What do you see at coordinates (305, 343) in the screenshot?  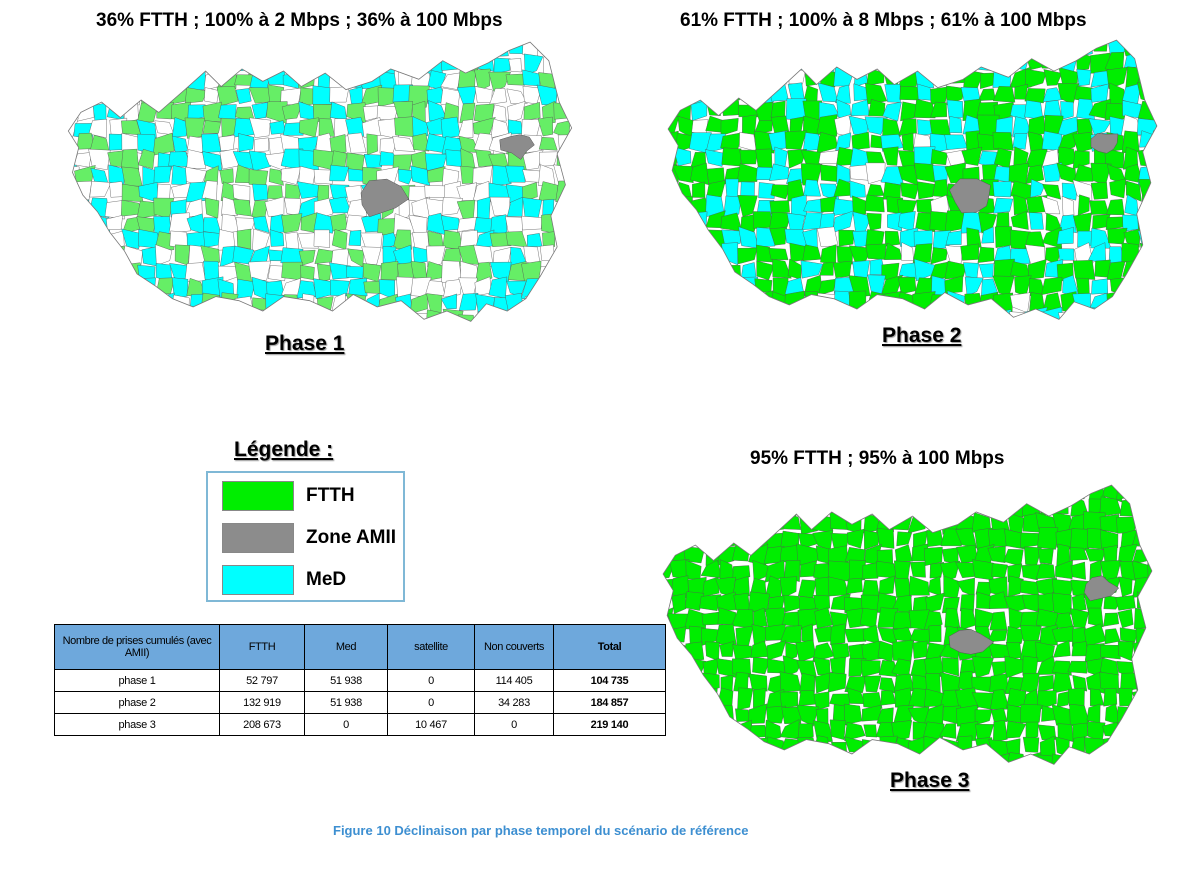 I see `phase-label-1: Phase 1` at bounding box center [305, 343].